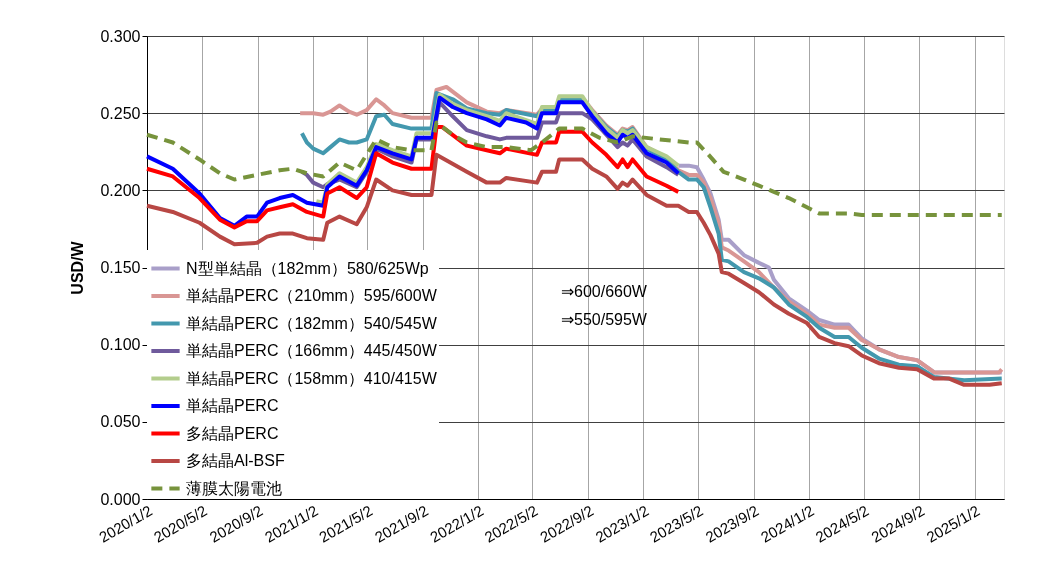 The height and width of the screenshot is (574, 1039). What do you see at coordinates (120, 190) in the screenshot?
I see `y-tick-label: 0.200` at bounding box center [120, 190].